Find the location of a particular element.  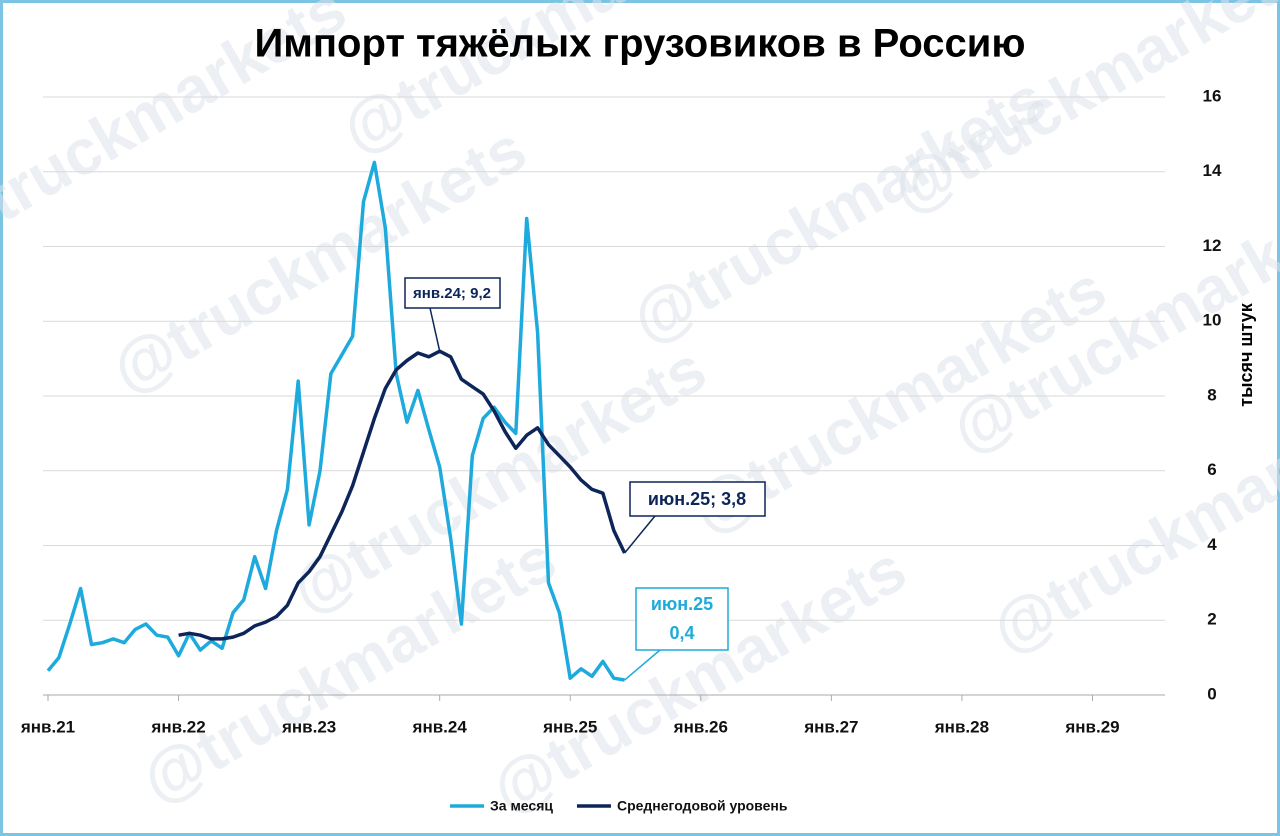

y-axis-label: тысяч штук is located at coordinates (1246, 354).